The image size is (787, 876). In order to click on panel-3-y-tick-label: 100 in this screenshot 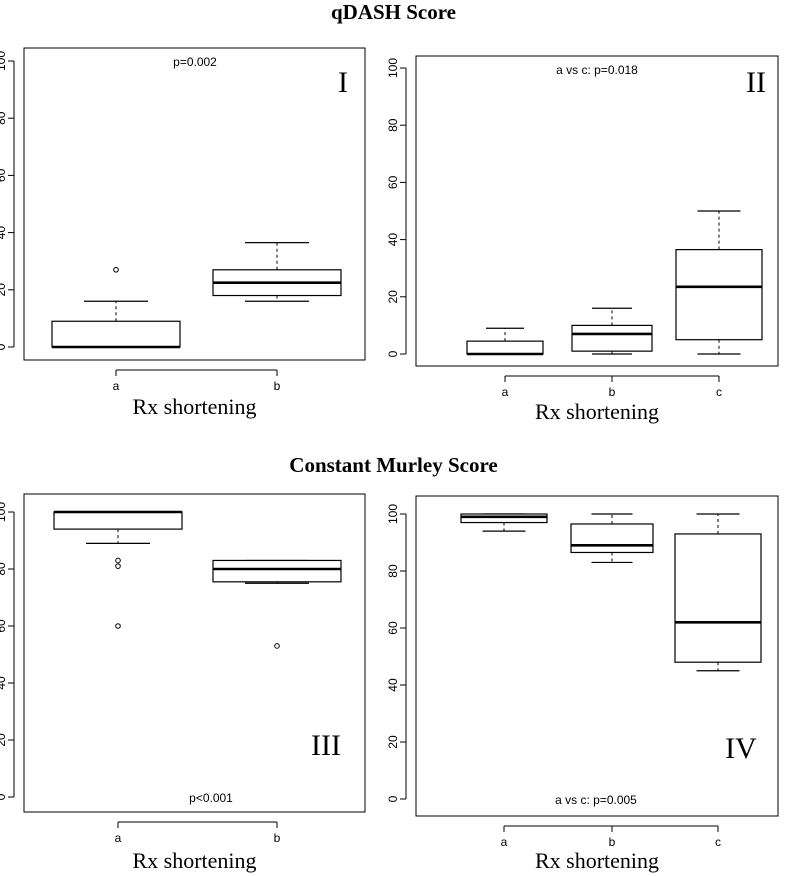, I will do `click(4, 512)`.